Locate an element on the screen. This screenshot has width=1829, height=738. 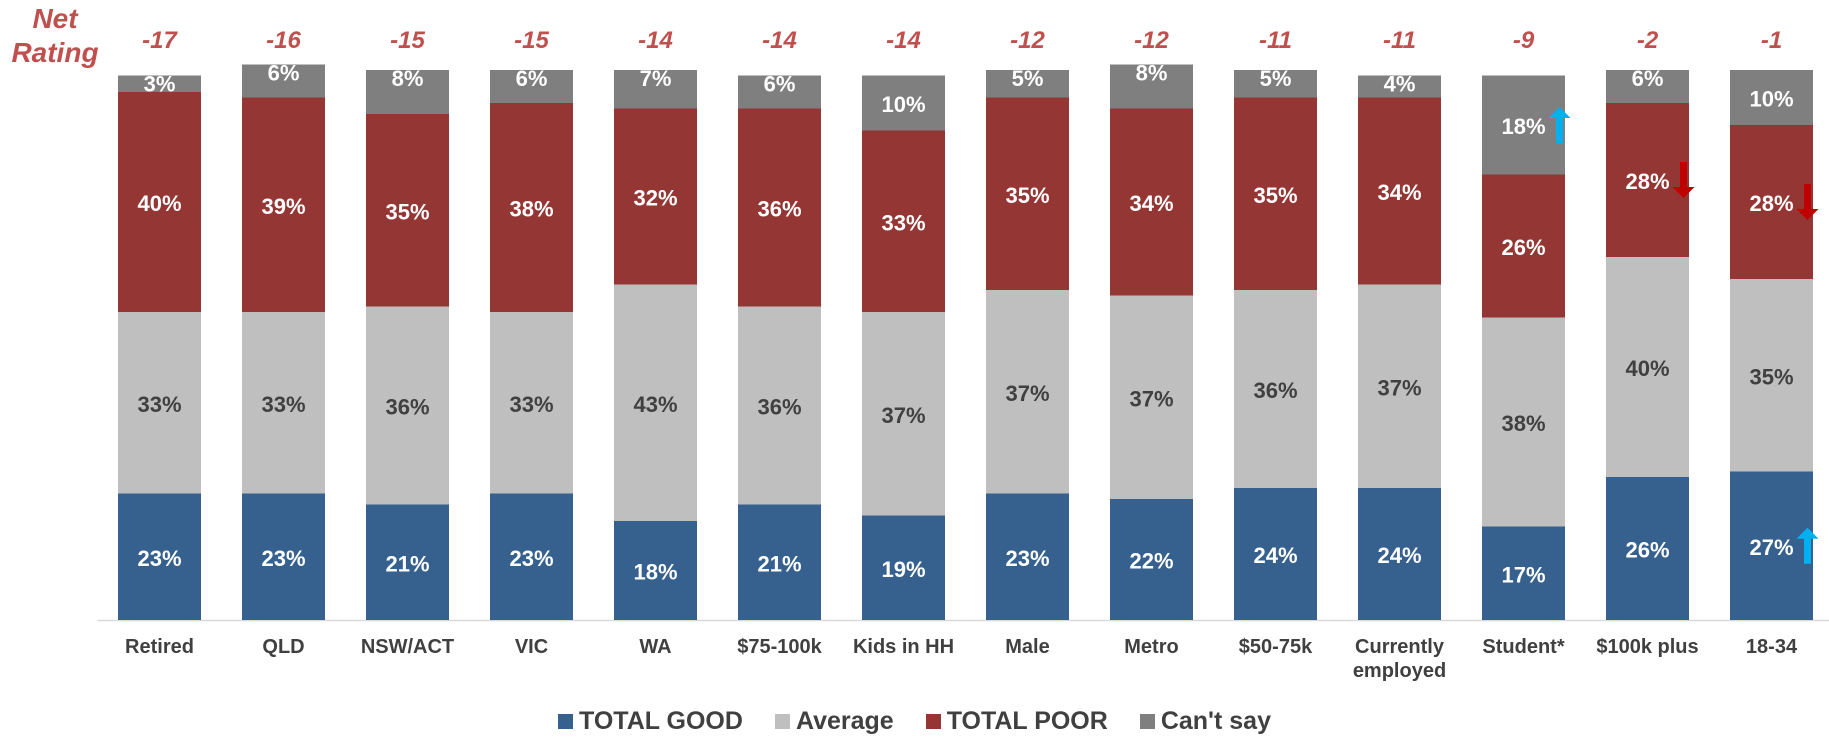
data-label-total-good-qld: 23% is located at coordinates (283, 558).